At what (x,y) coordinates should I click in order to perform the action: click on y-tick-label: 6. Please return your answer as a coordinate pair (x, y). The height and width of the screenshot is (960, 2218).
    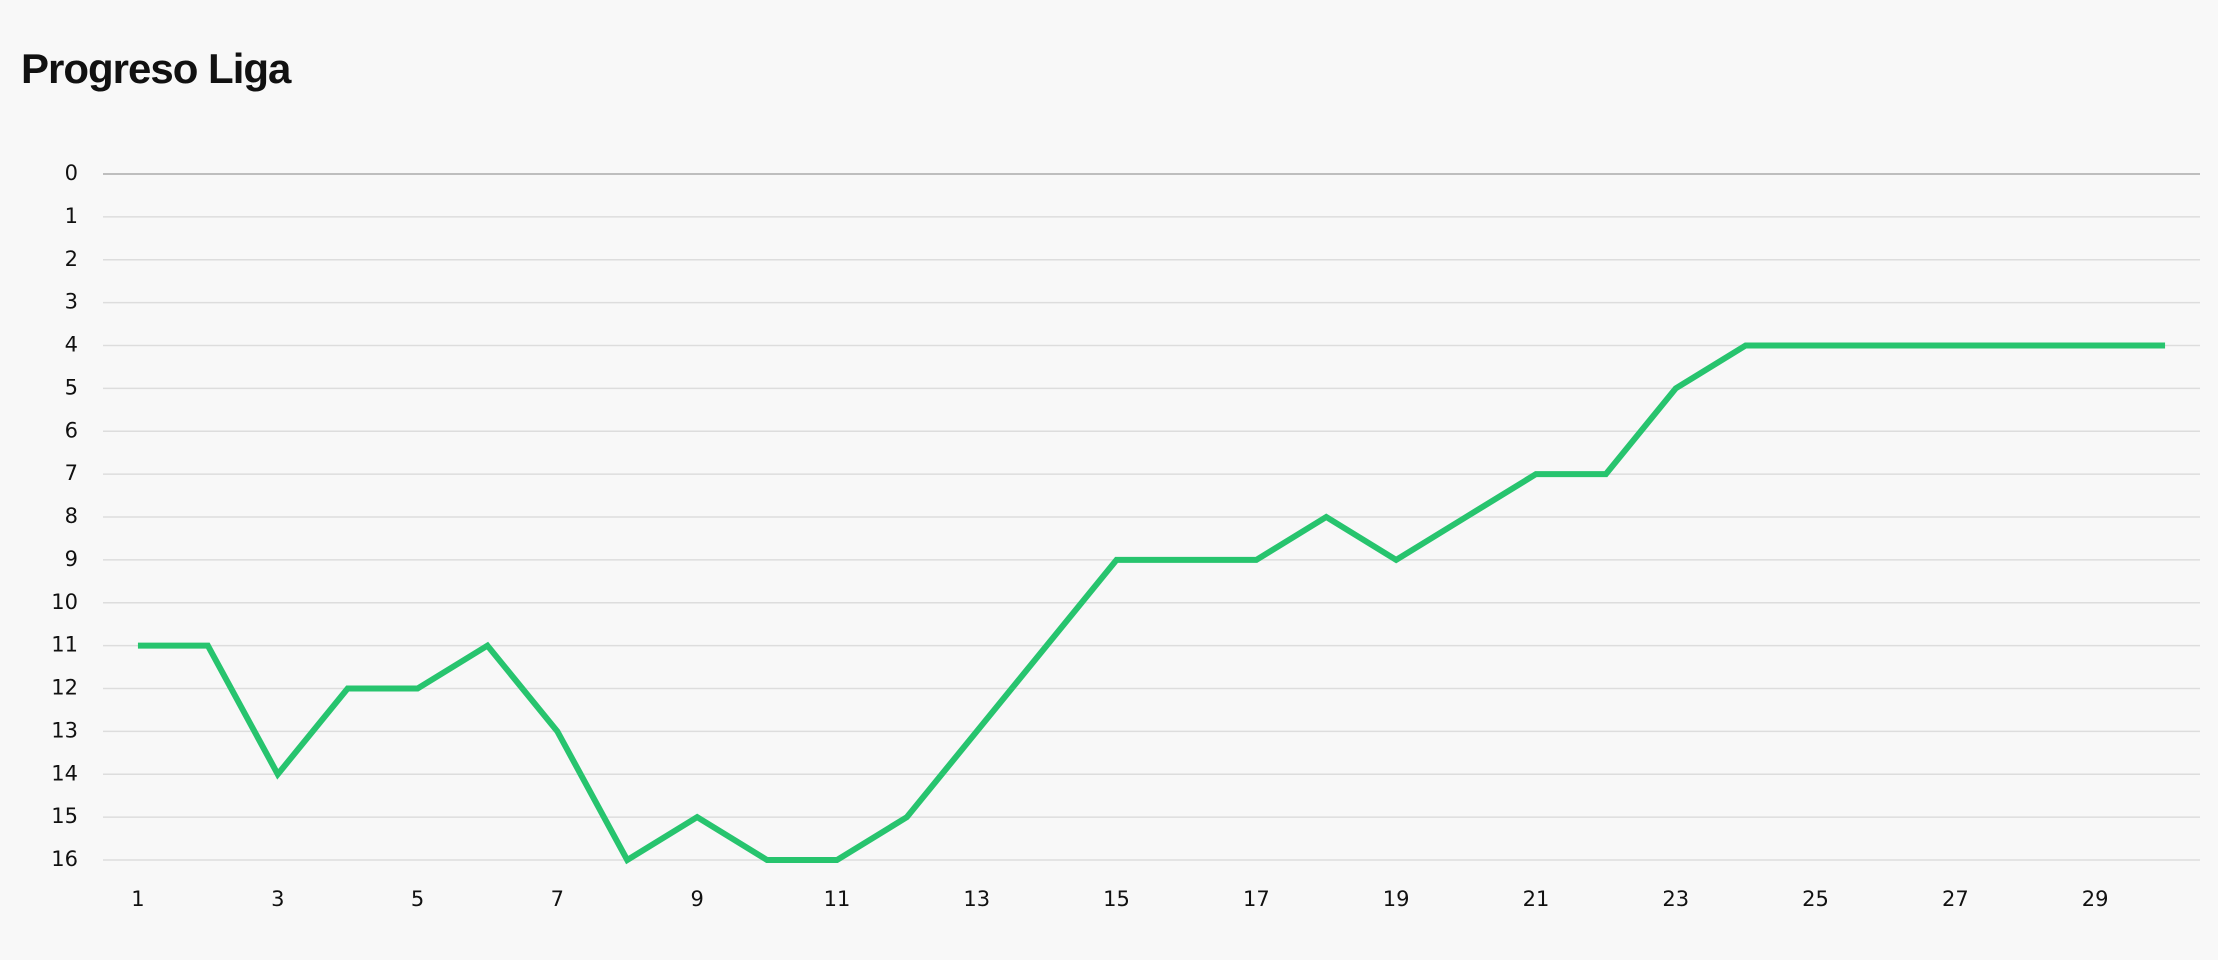
    Looking at the image, I should click on (71, 430).